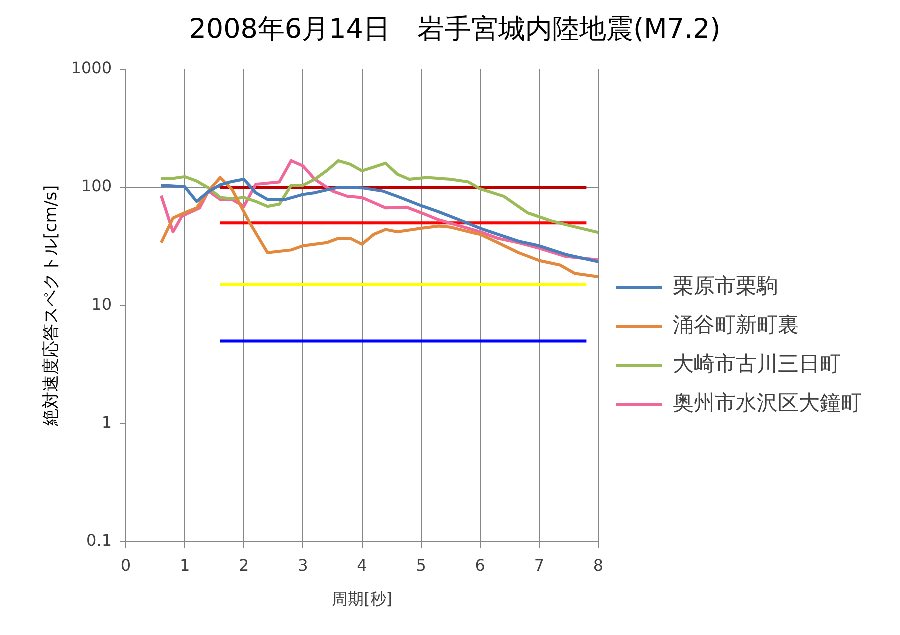  What do you see at coordinates (767, 402) in the screenshot?
I see `legend-label: 奥州市水沢区大鐘町` at bounding box center [767, 402].